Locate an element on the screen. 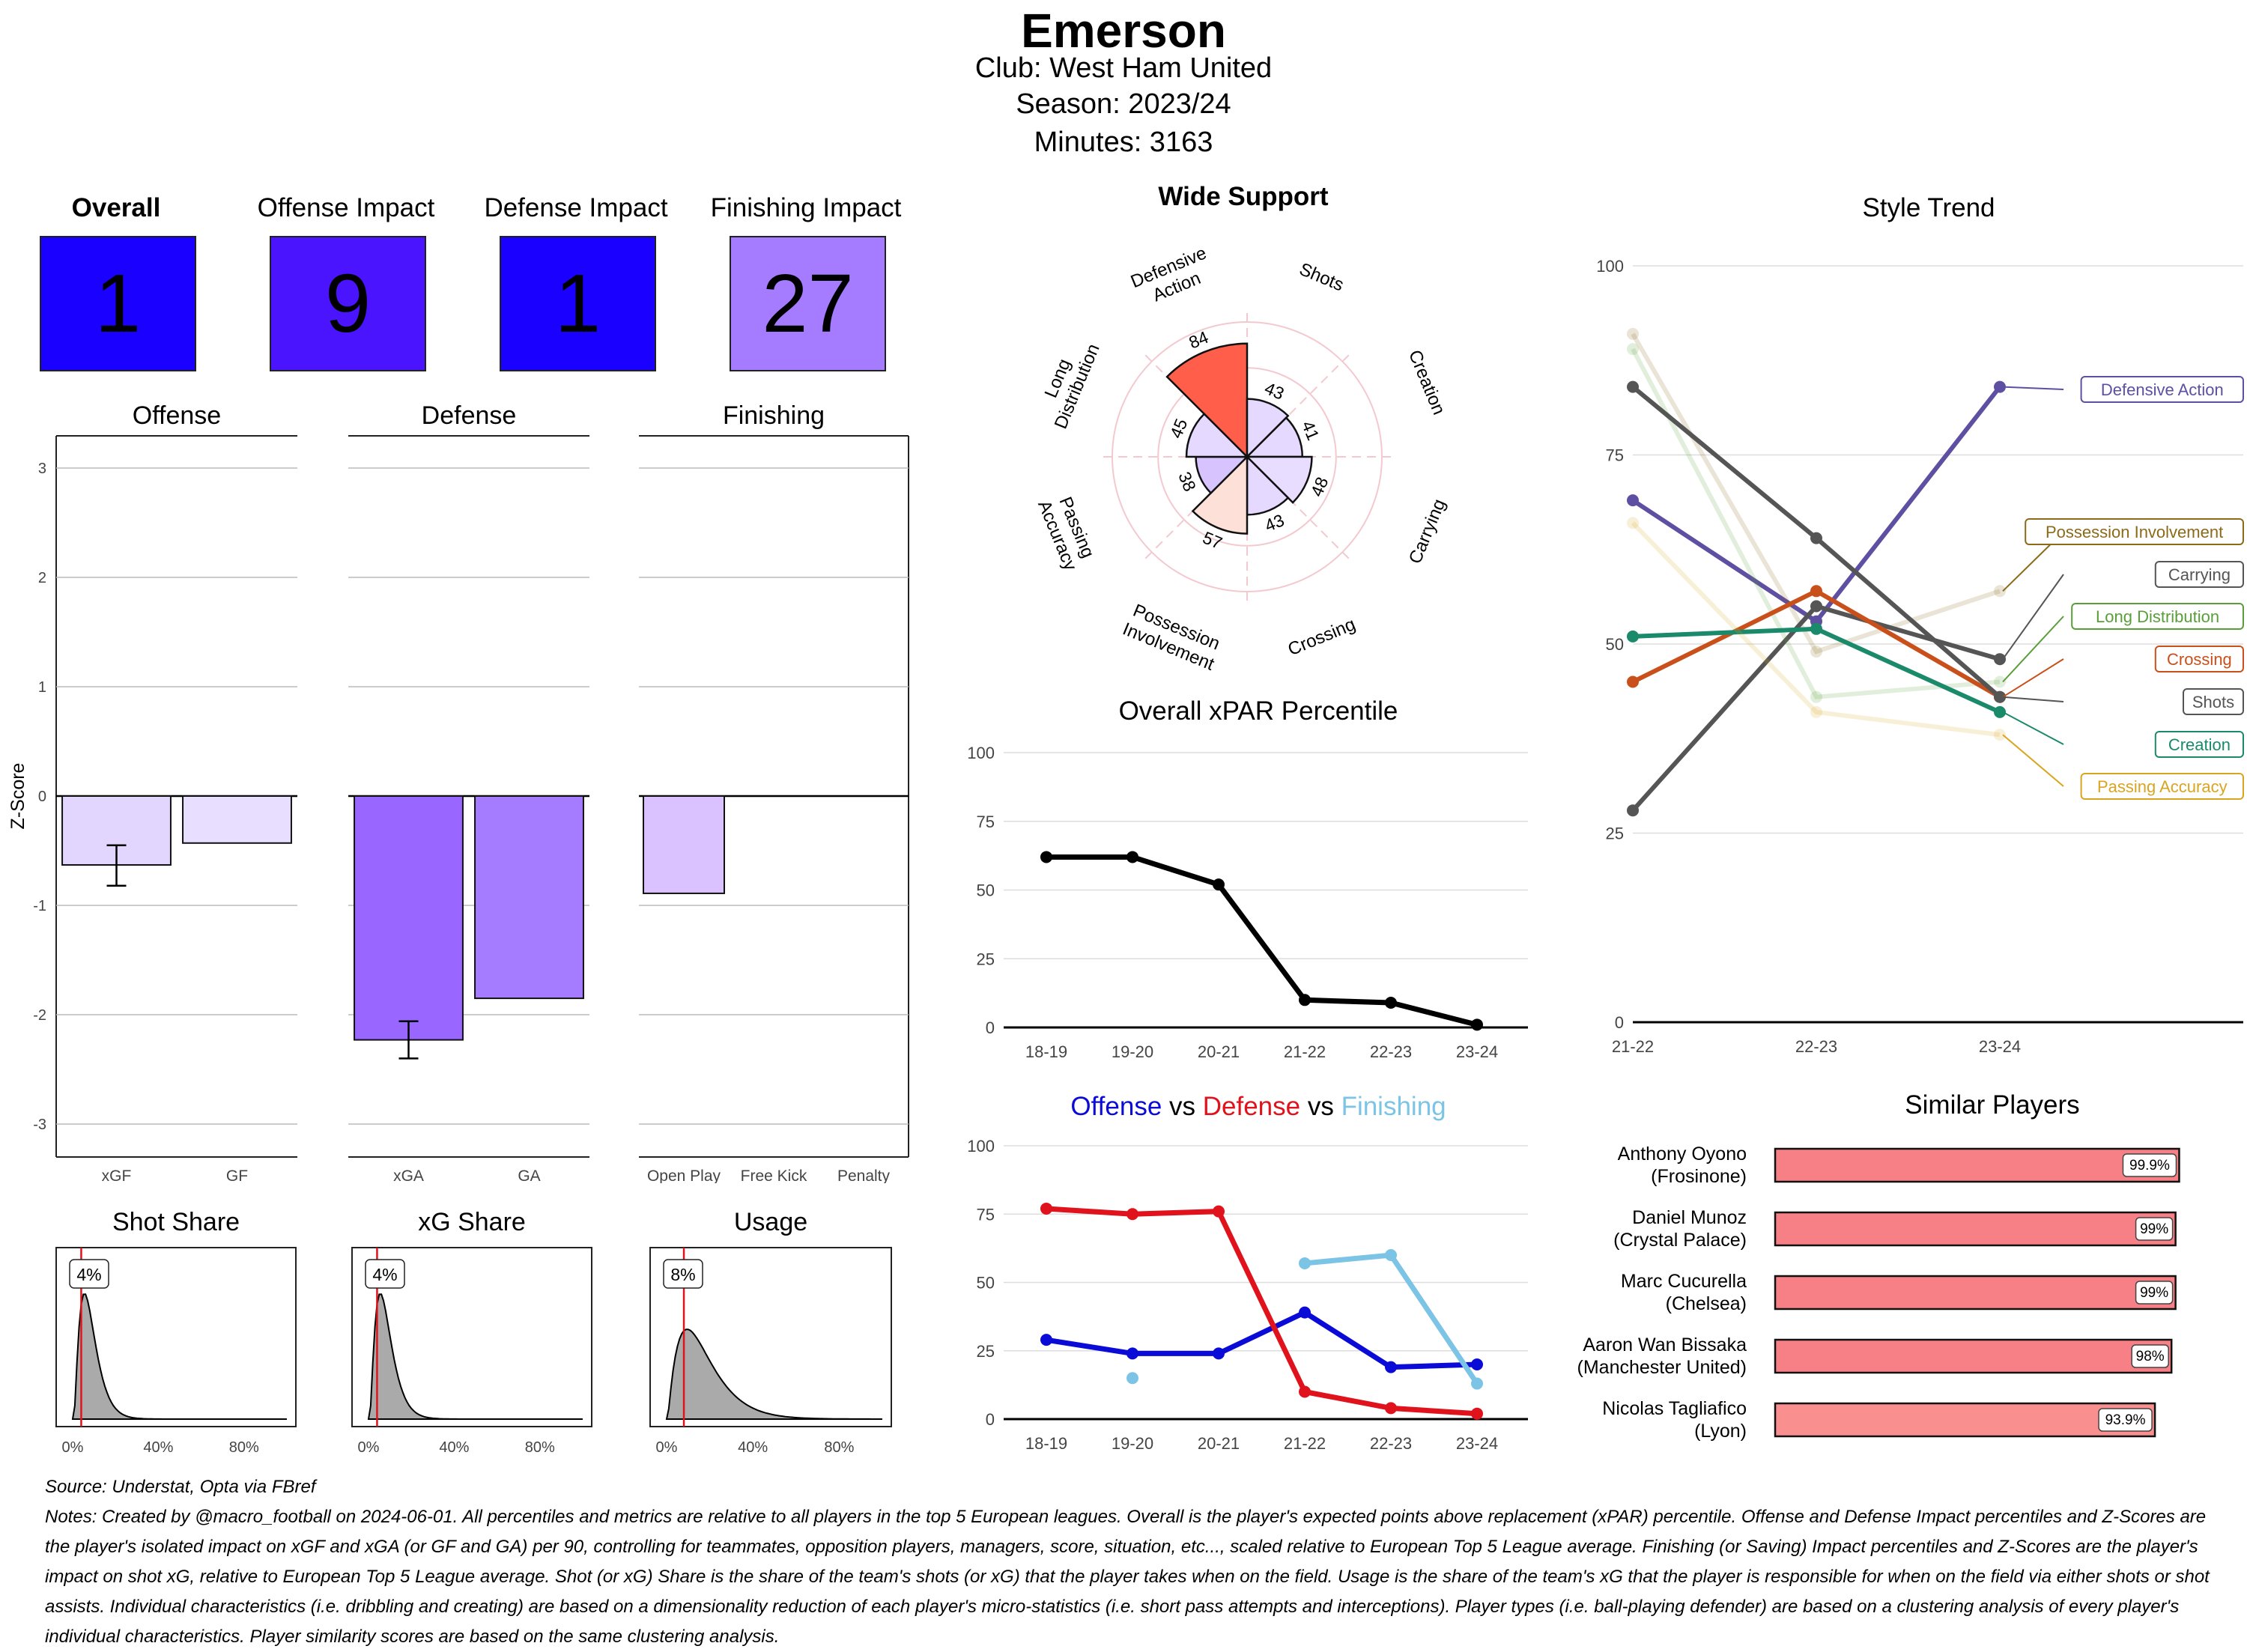  season-line: Season: 2023/24 is located at coordinates (1123, 104).